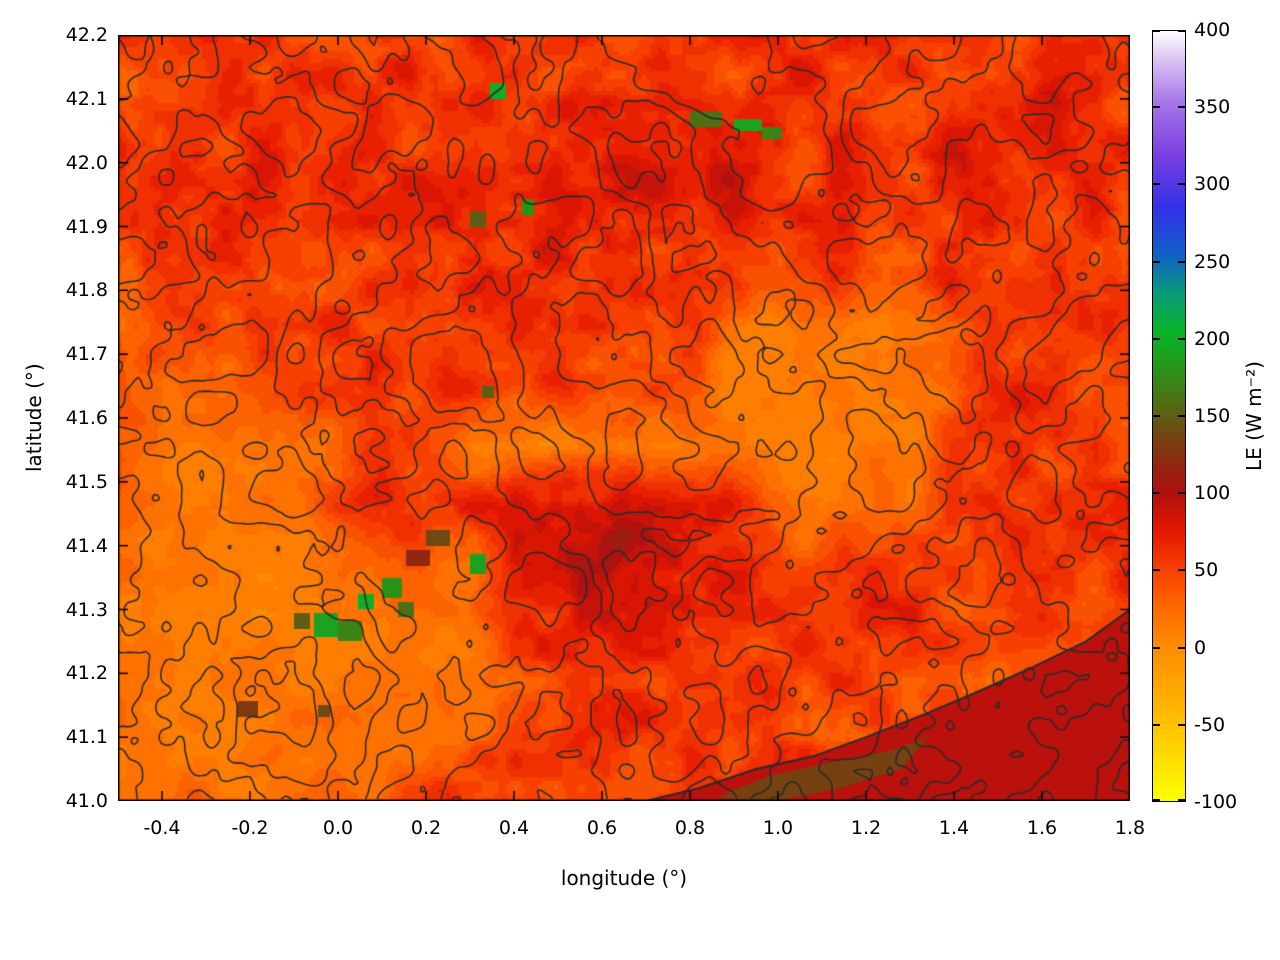 The image size is (1280, 960). I want to click on x-tick-label: 0.8, so click(690, 828).